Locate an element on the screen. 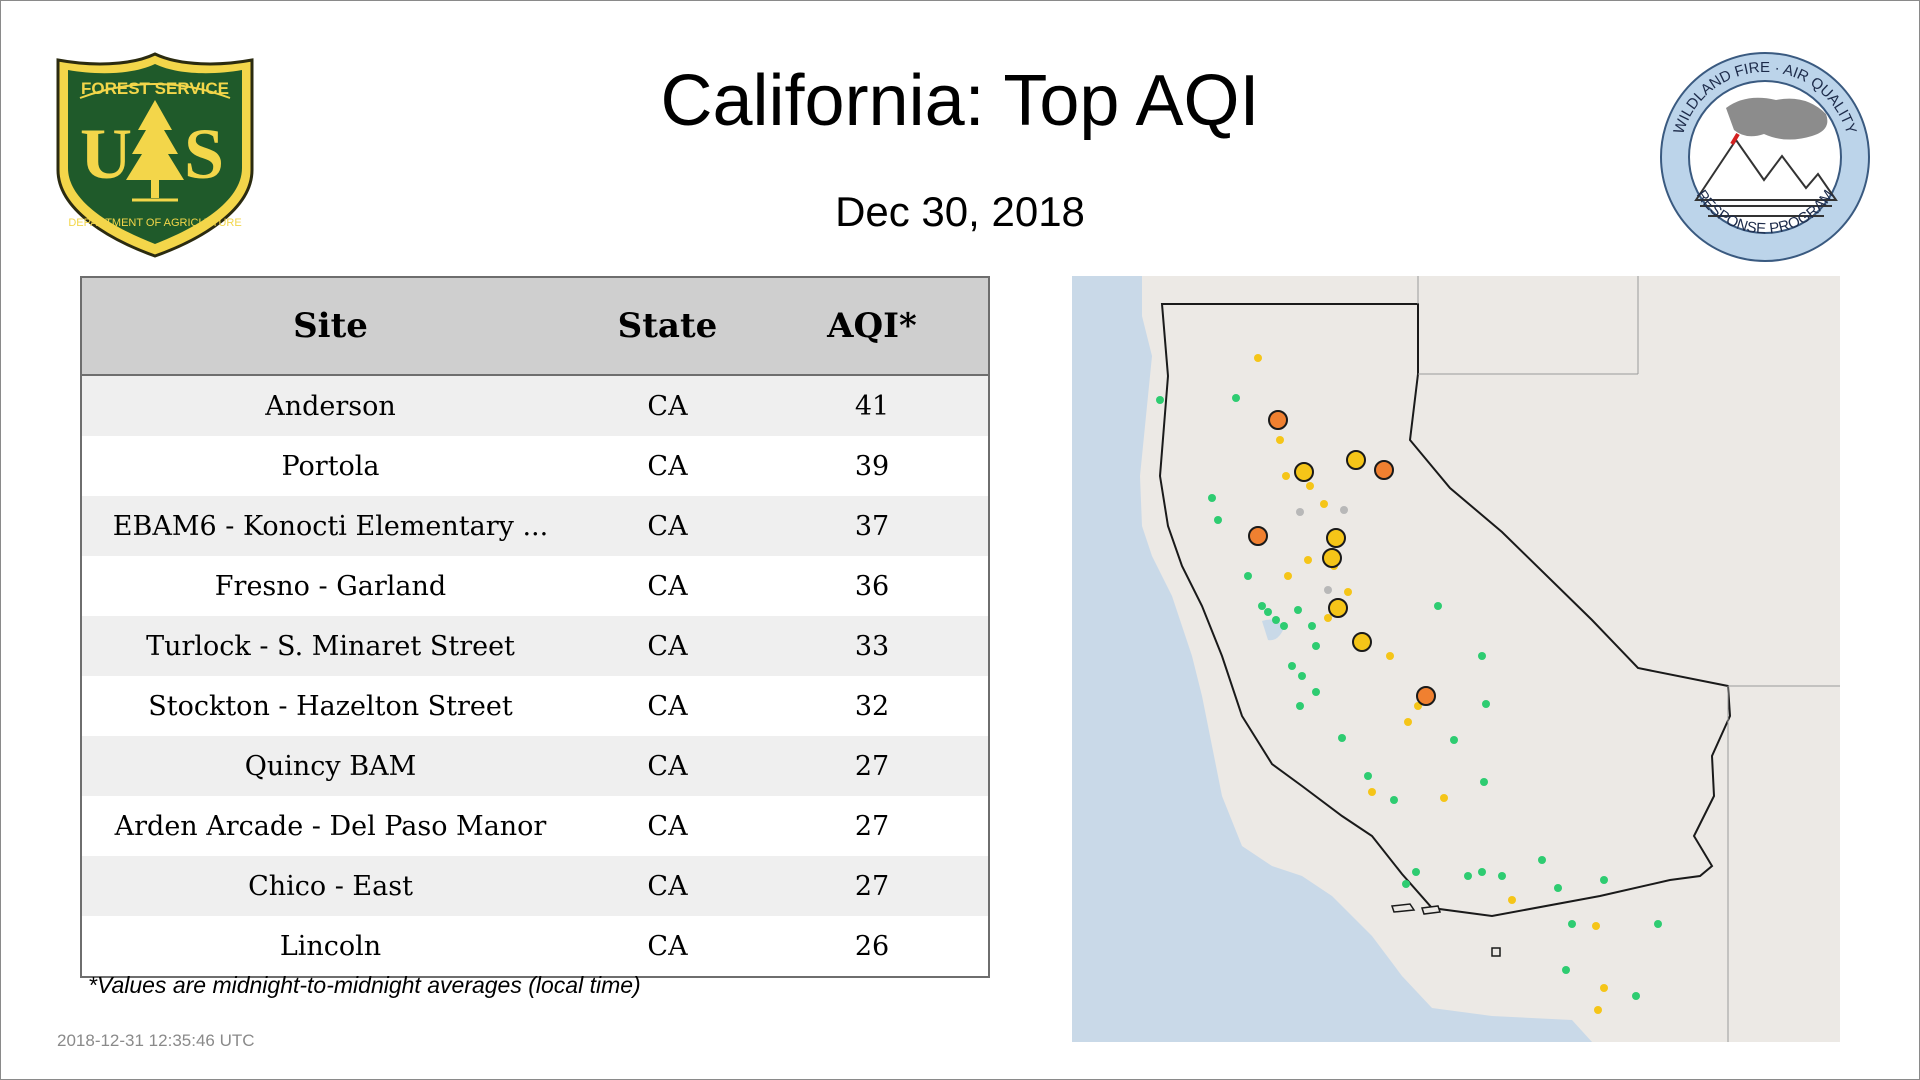 This screenshot has width=1920, height=1080. table-header-row: Site State AQI* is located at coordinates (535, 327).